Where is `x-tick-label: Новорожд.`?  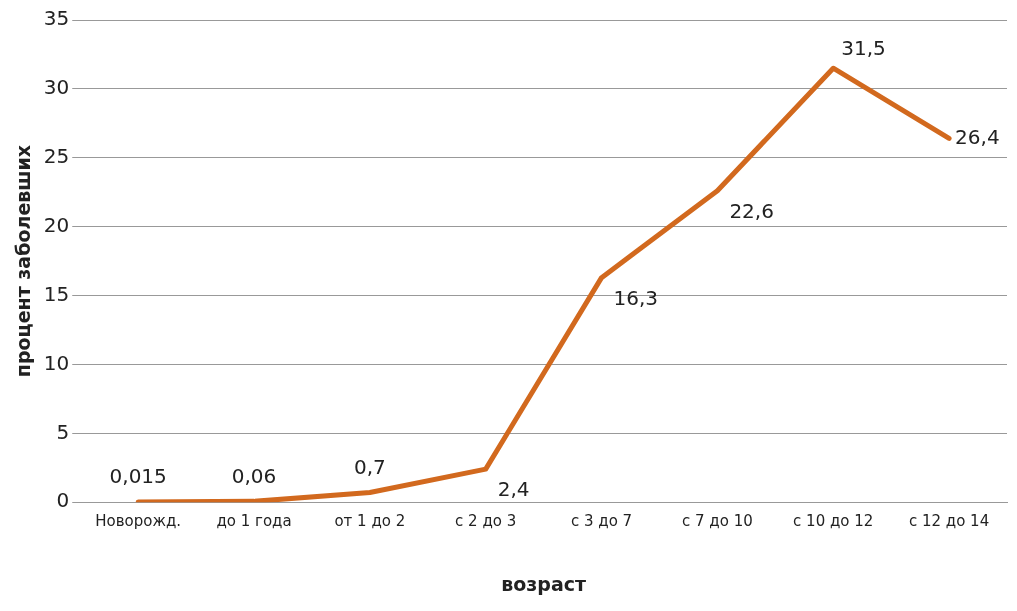
x-tick-label: Новорожд. is located at coordinates (138, 521).